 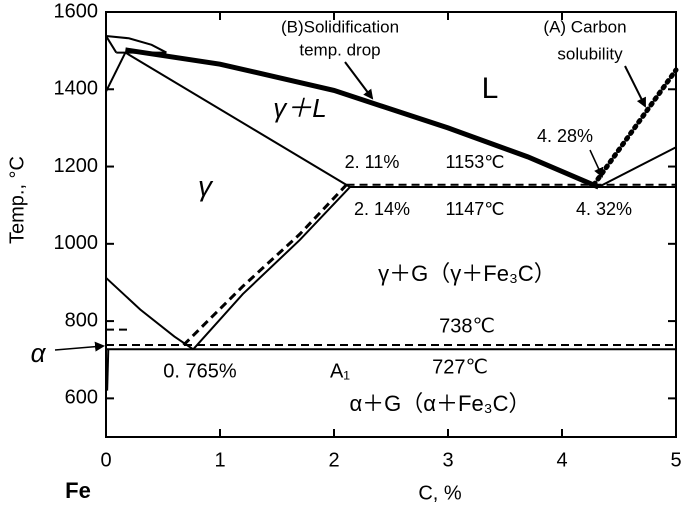 I want to click on annotation: 1147℃, so click(x=475, y=209).